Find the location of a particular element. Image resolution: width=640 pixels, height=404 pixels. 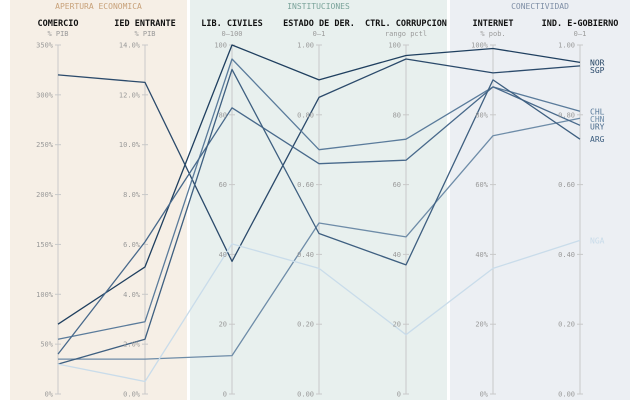

tick-label-5-5: 100% is located at coordinates (480, 46).